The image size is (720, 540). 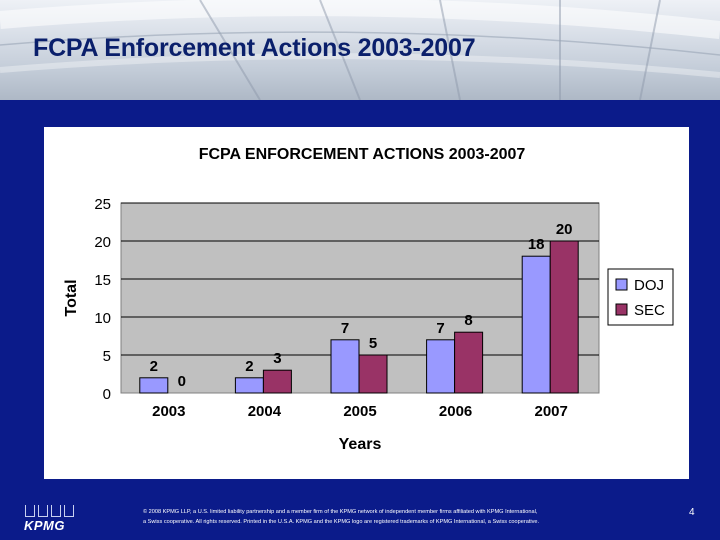 What do you see at coordinates (468, 320) in the screenshot?
I see `data-label-sec: 8` at bounding box center [468, 320].